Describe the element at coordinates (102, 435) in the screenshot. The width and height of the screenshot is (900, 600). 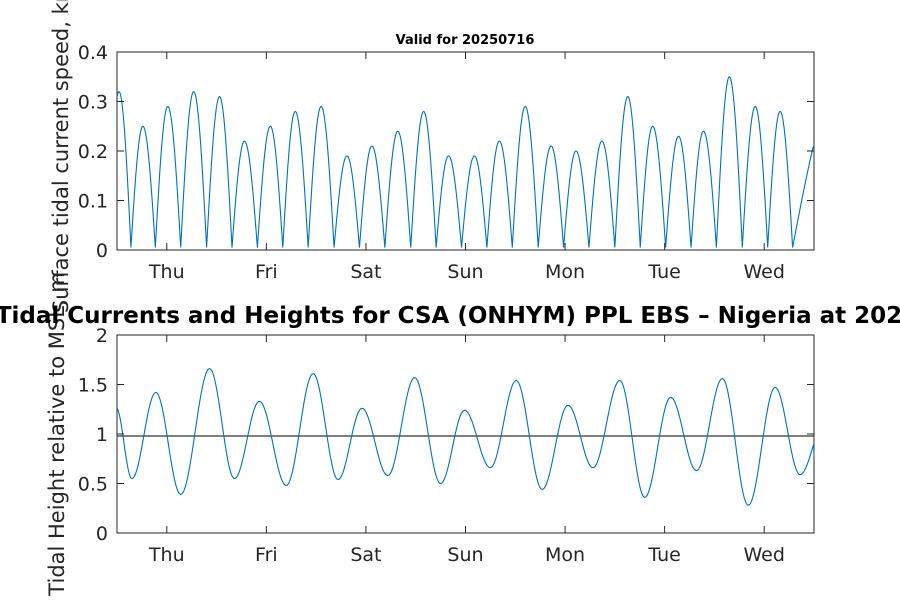
I see `y-tick-label: 1` at that location.